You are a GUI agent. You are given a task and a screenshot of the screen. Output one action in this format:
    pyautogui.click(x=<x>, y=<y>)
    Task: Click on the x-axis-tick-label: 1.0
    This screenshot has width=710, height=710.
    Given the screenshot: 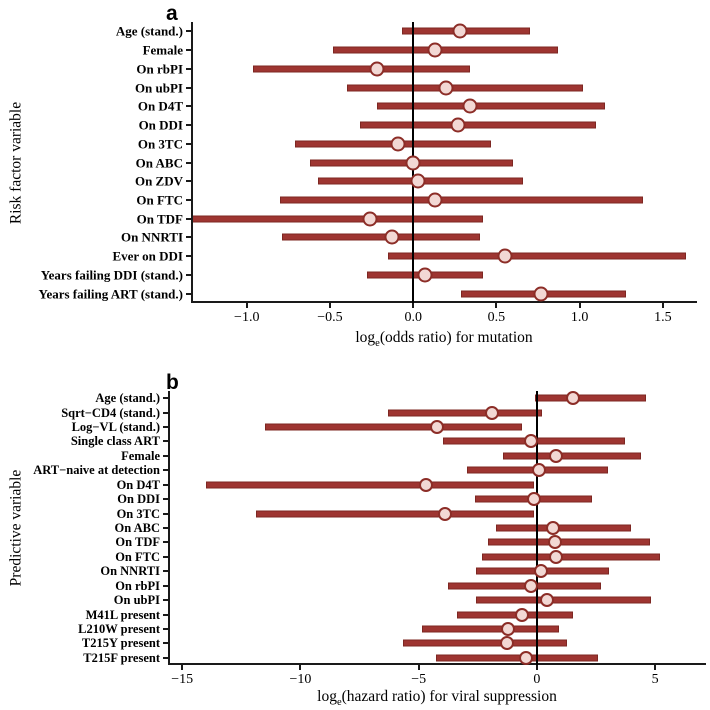 What is the action you would take?
    pyautogui.click(x=579, y=317)
    